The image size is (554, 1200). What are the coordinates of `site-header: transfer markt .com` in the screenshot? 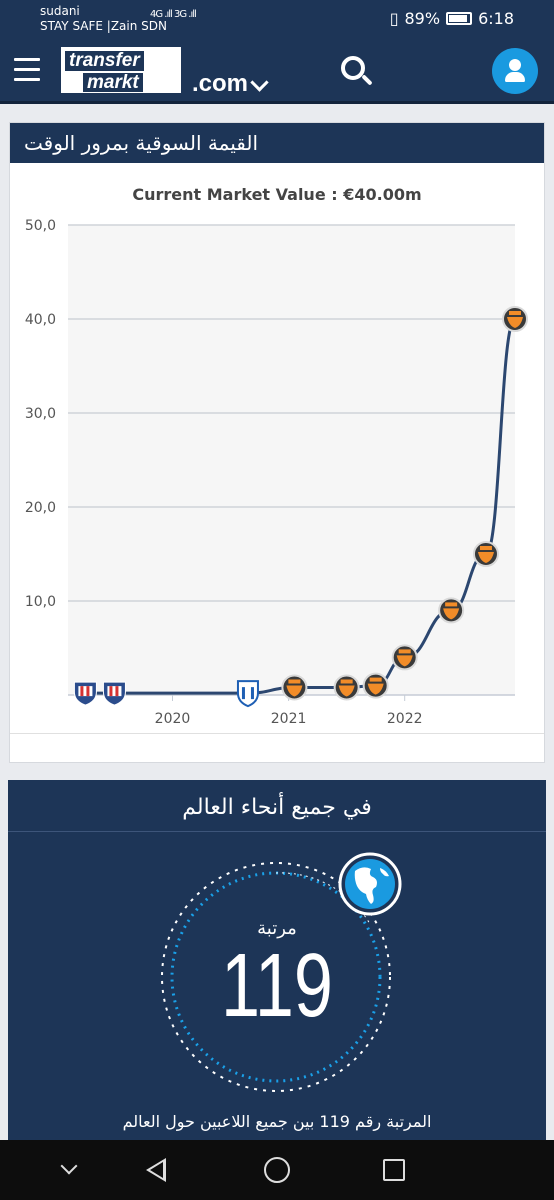 It's located at (277, 70).